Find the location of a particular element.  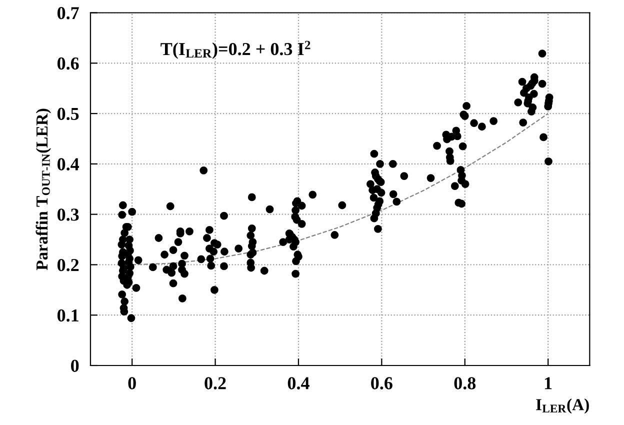

x-tick-label: 0.8 is located at coordinates (465, 383).